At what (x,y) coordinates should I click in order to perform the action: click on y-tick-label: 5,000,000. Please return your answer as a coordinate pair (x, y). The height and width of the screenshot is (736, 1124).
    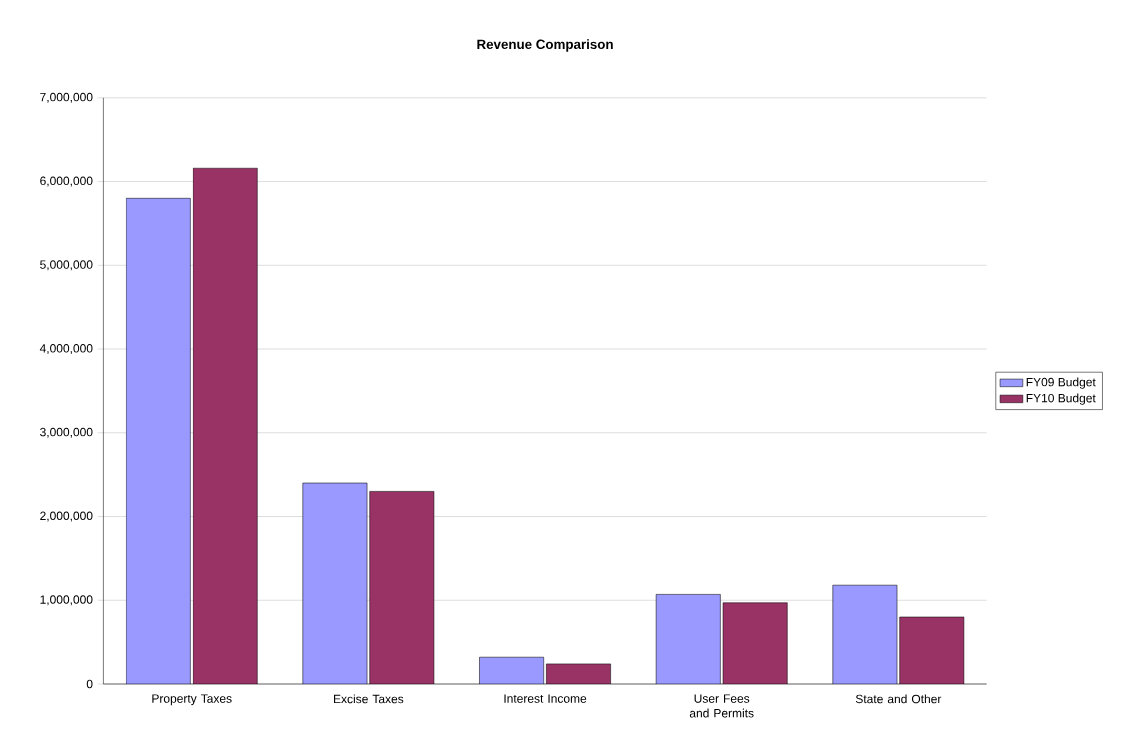
    Looking at the image, I should click on (66, 265).